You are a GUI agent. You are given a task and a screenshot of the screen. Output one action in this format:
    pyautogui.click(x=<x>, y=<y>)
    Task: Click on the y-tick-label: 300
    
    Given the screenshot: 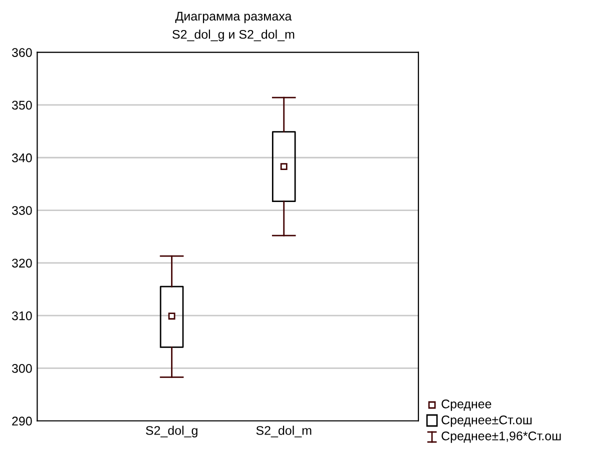 What is the action you would take?
    pyautogui.click(x=22, y=368)
    